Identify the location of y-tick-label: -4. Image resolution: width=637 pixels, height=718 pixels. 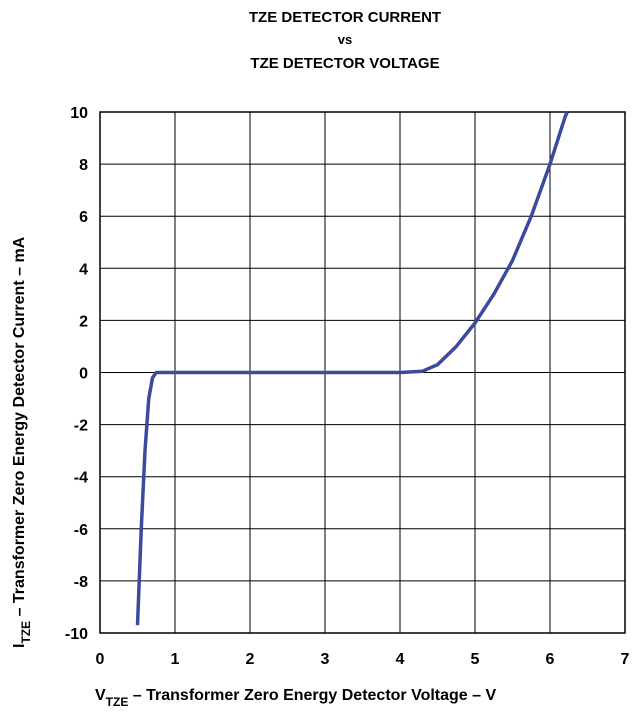
(81, 478).